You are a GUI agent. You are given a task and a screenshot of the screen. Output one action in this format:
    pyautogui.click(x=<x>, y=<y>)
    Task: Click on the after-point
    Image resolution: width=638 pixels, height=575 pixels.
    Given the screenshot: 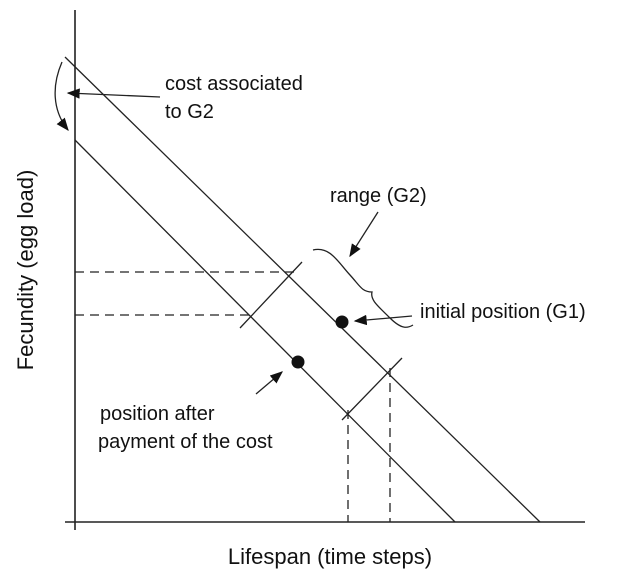 What is the action you would take?
    pyautogui.click(x=298, y=362)
    